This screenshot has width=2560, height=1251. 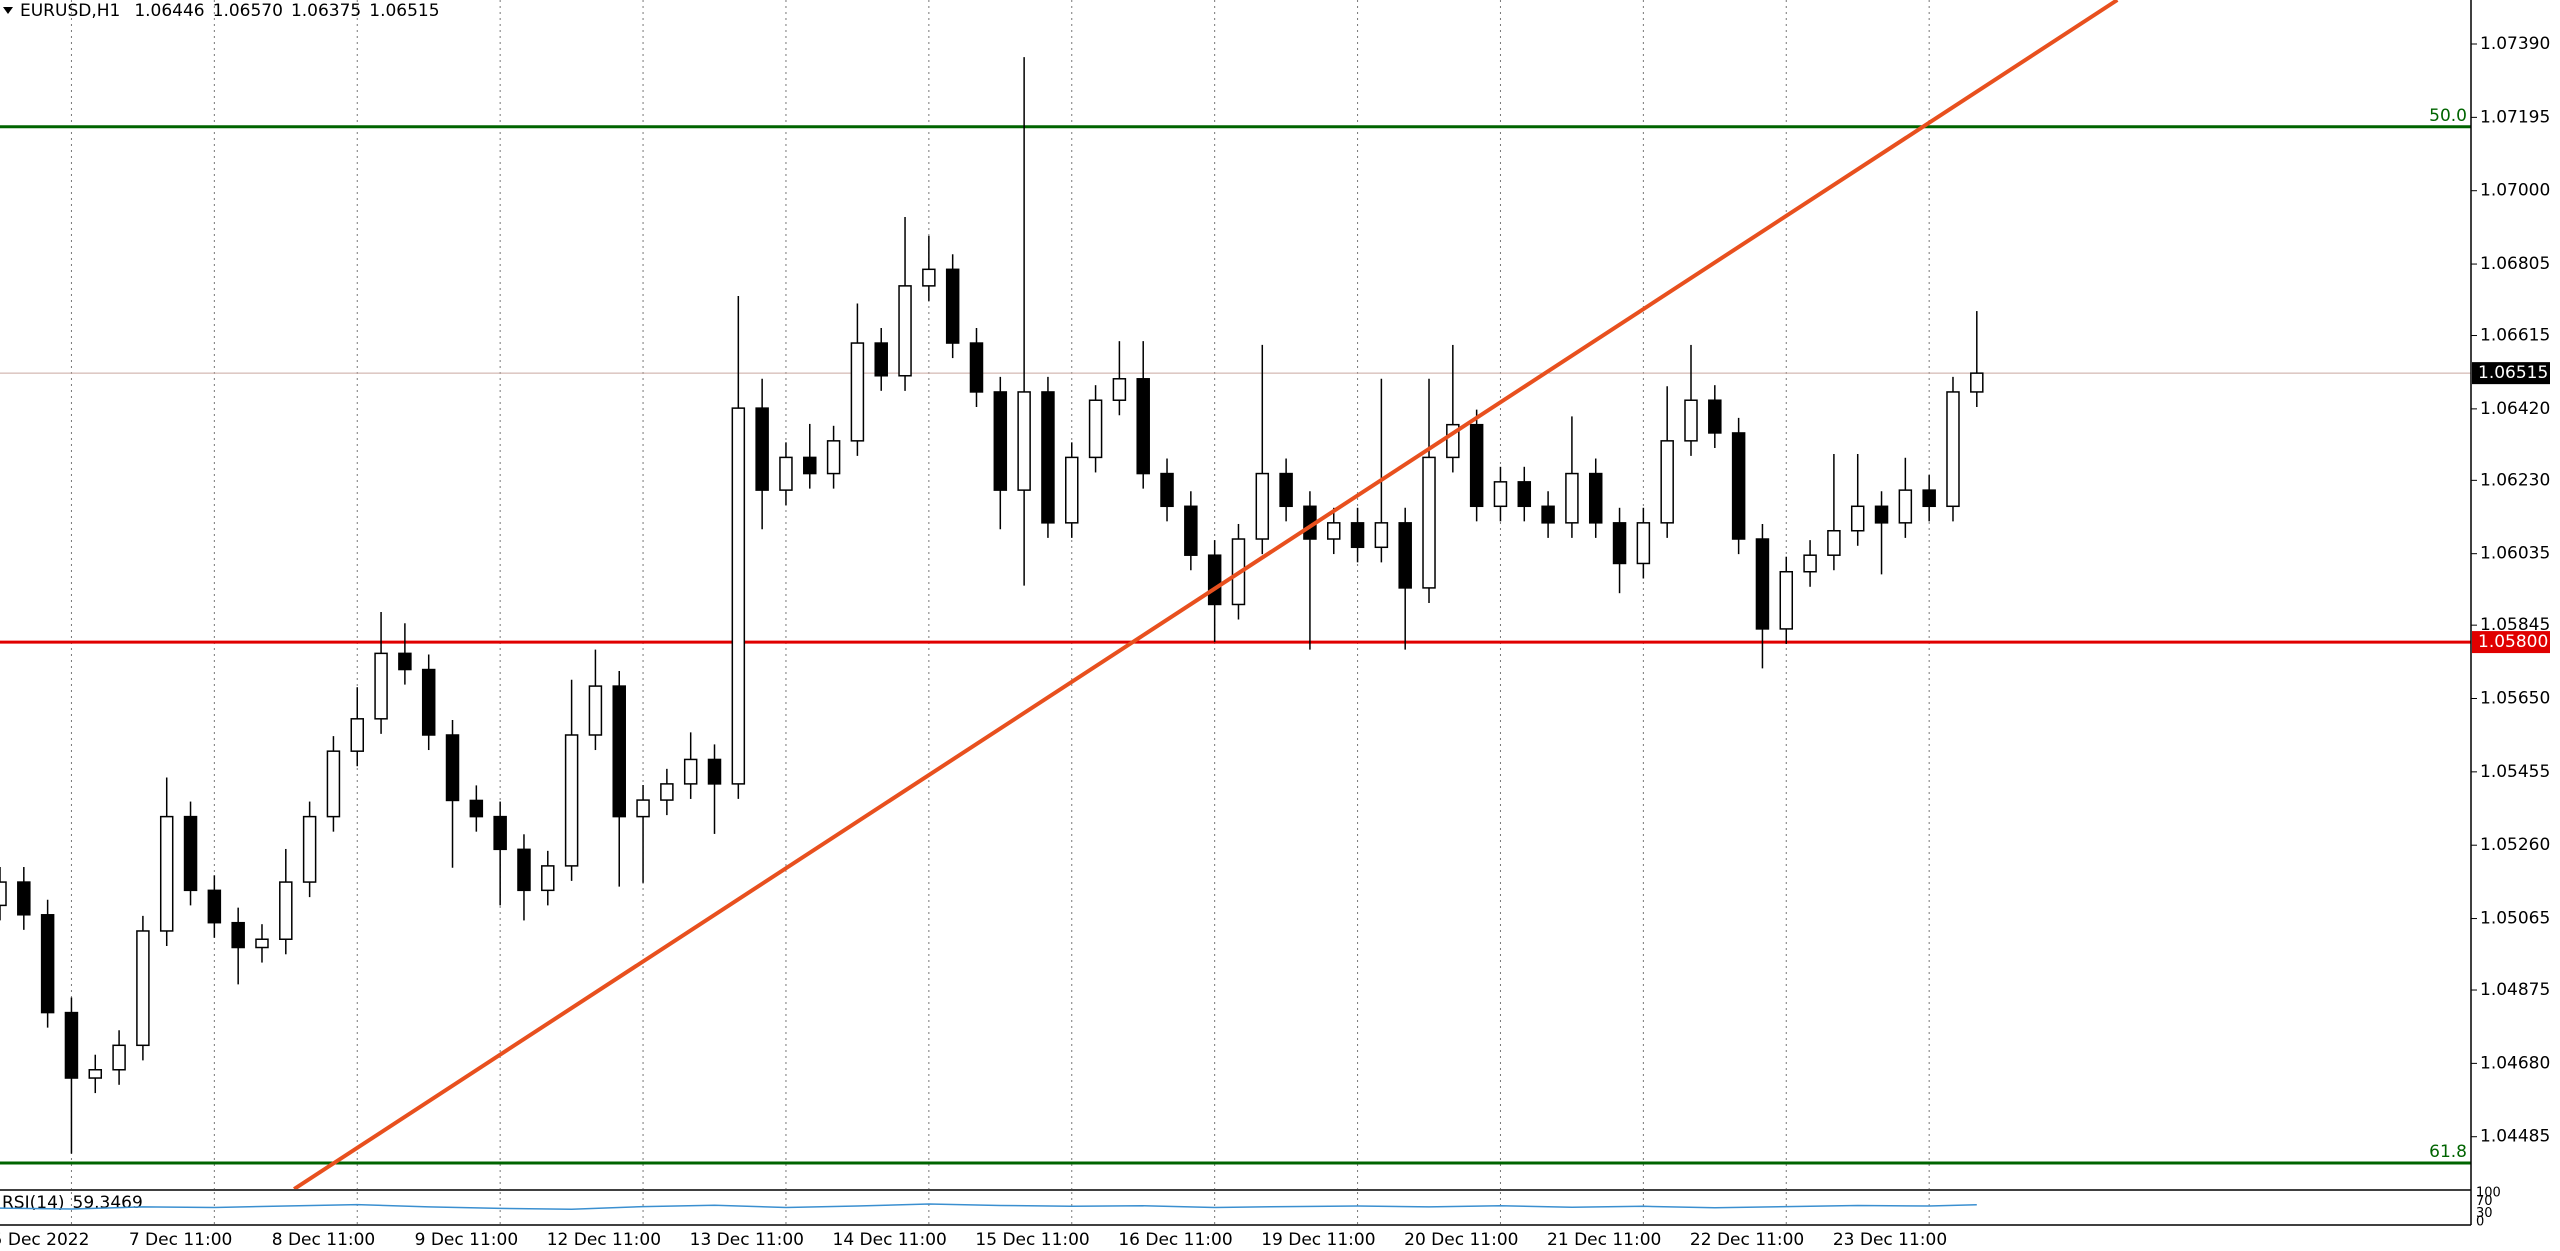 What do you see at coordinates (70, 11) in the screenshot?
I see `symbol: EURUSD,H1` at bounding box center [70, 11].